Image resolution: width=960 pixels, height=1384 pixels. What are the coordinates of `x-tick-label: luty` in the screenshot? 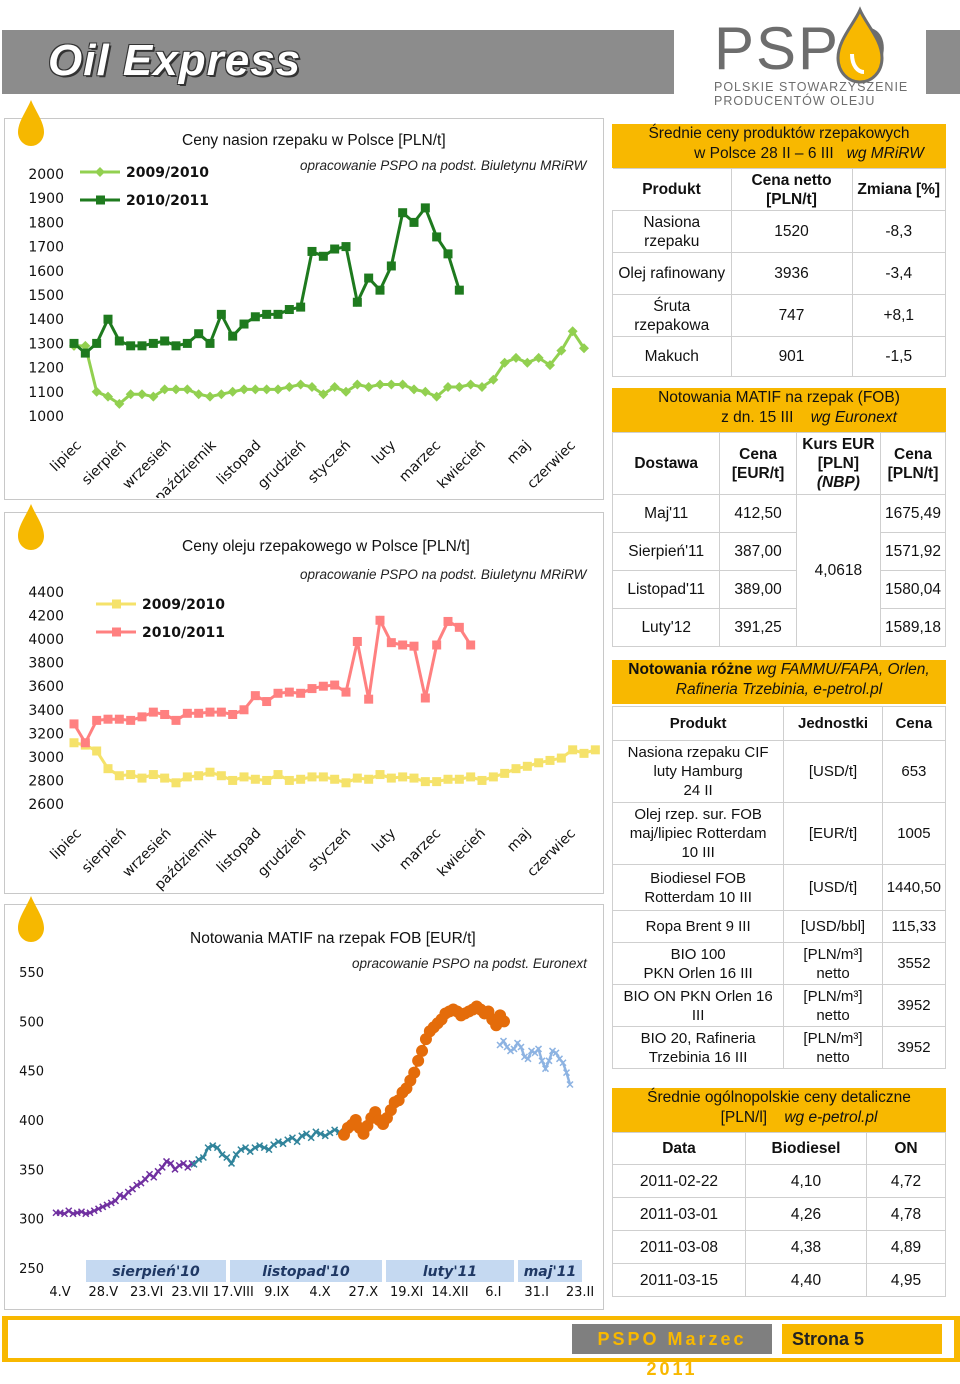 It's located at (384, 841).